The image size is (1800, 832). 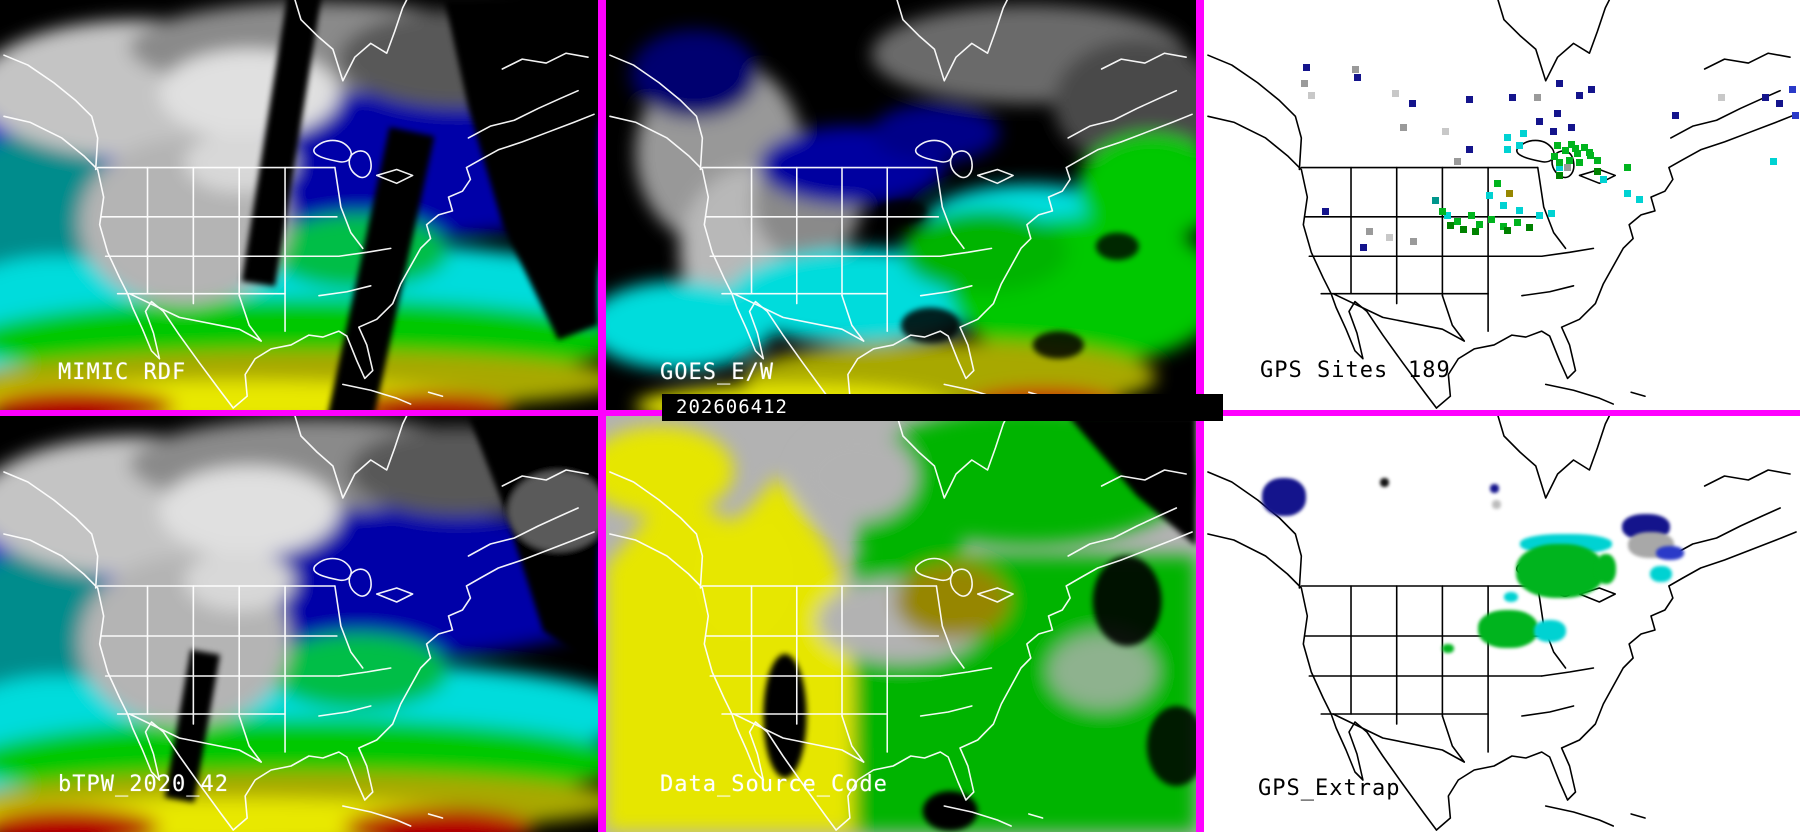 I want to click on label-mimic-rdf: MIMIC RDF, so click(x=122, y=372).